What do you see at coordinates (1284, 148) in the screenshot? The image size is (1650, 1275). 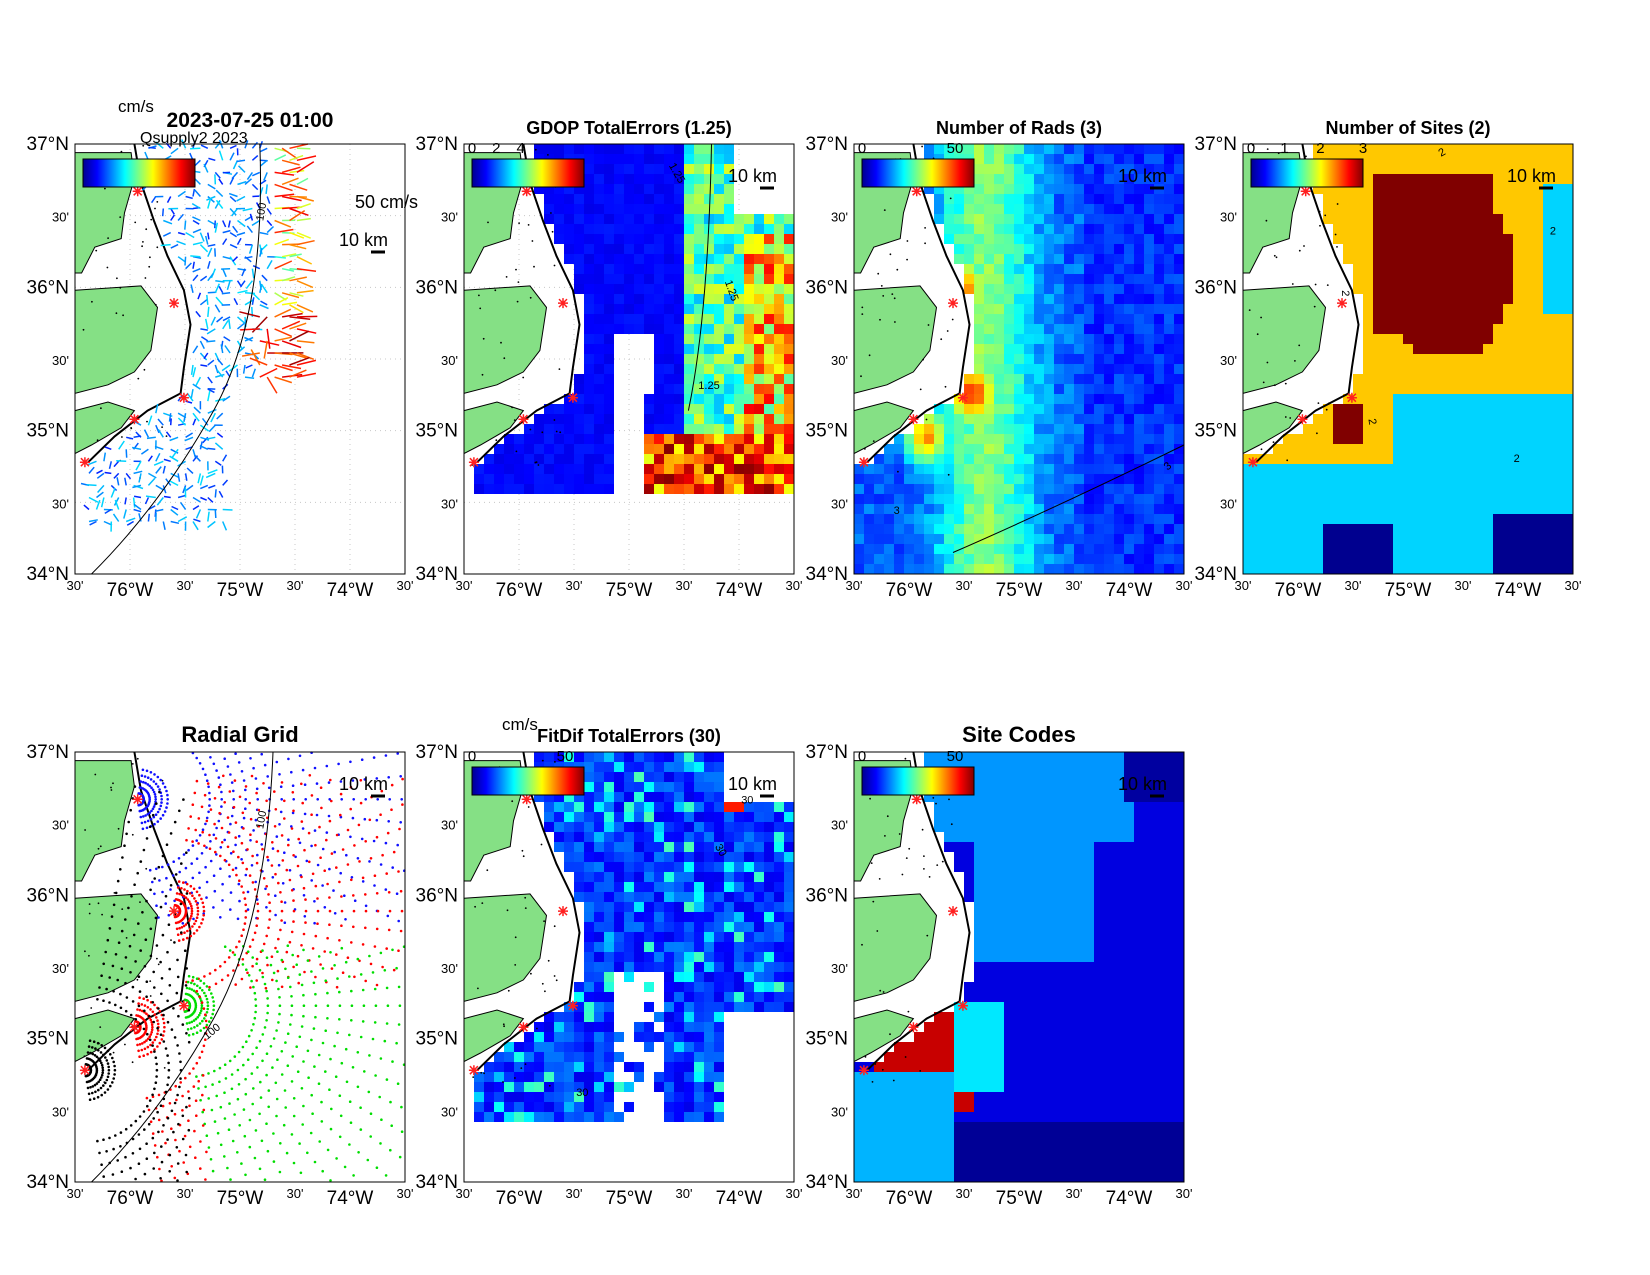 I see `colorbar-tick-label: 1` at bounding box center [1284, 148].